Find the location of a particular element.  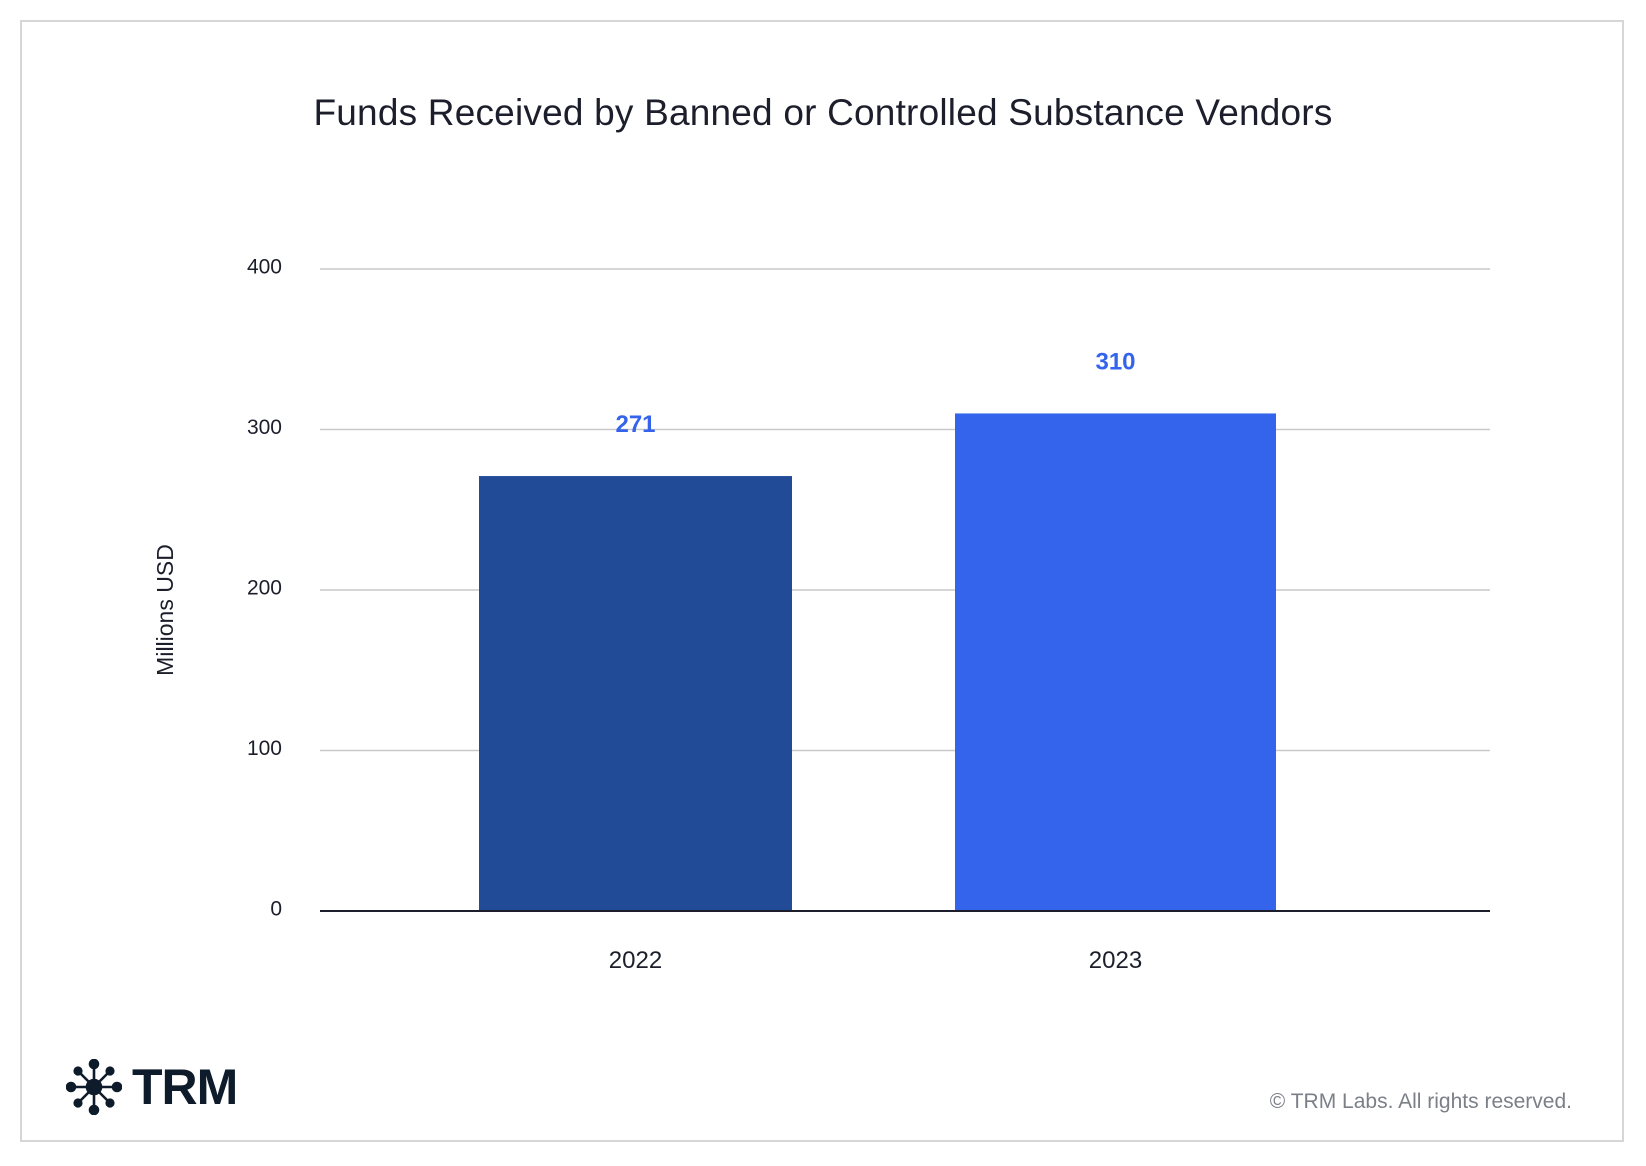

y-tick-label: 200 is located at coordinates (264, 588).